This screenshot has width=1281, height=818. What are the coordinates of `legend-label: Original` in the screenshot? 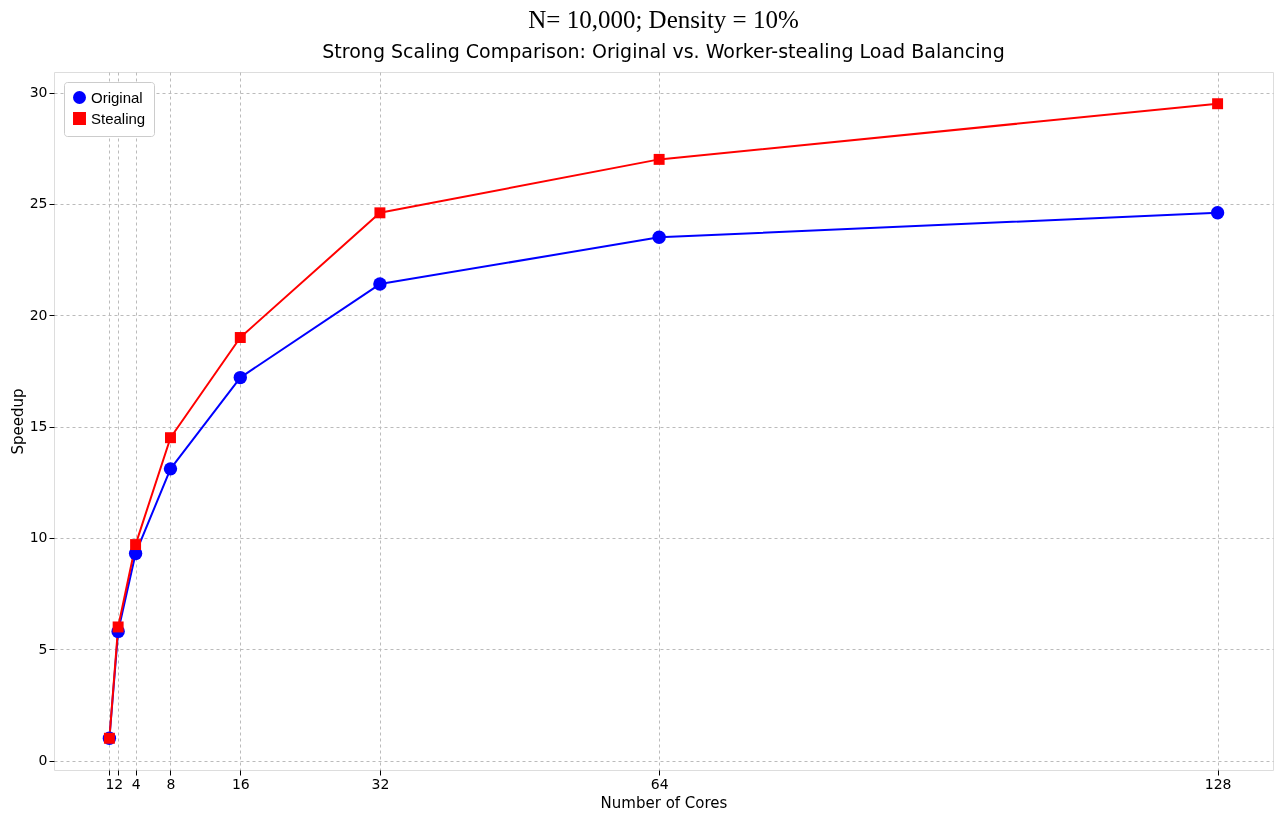 It's located at (117, 97).